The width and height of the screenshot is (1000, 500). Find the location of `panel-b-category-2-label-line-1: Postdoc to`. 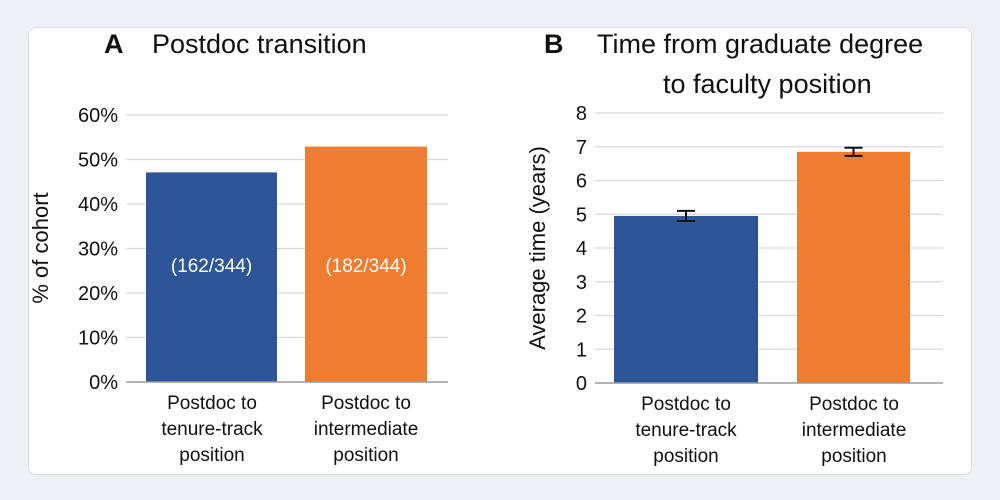

panel-b-category-2-label-line-1: Postdoc to is located at coordinates (854, 404).